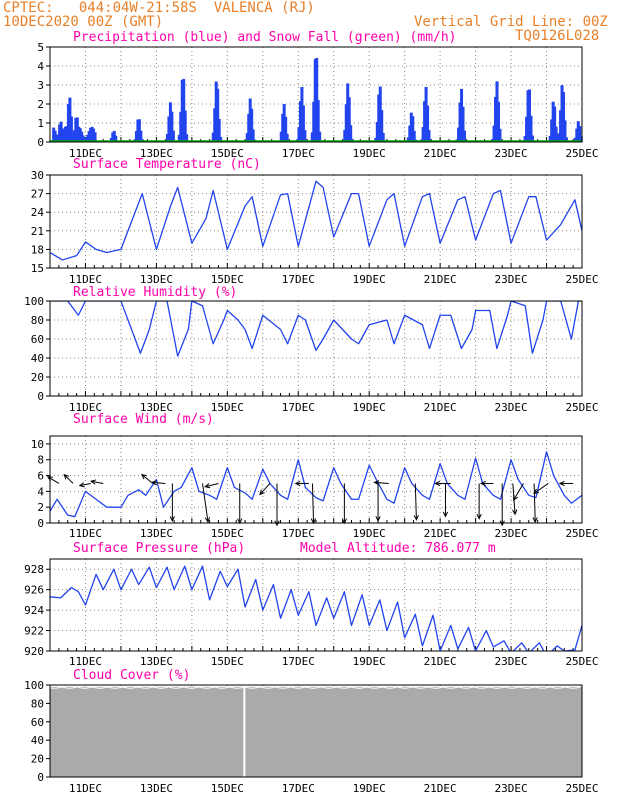 This screenshot has width=618, height=800. Describe the element at coordinates (37, 268) in the screenshot. I see `y-tick-label: 15` at that location.